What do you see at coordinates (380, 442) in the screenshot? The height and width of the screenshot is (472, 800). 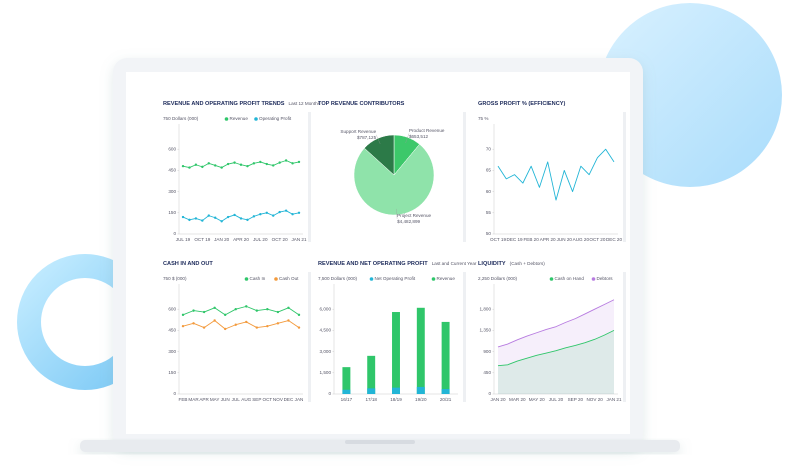 I see `laptop-notch` at bounding box center [380, 442].